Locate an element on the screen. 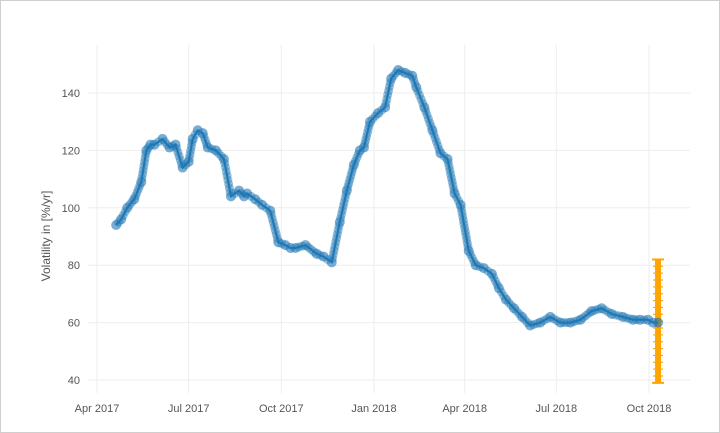 Image resolution: width=720 pixels, height=433 pixels. x-tick-label: Jan 2018 is located at coordinates (373, 409).